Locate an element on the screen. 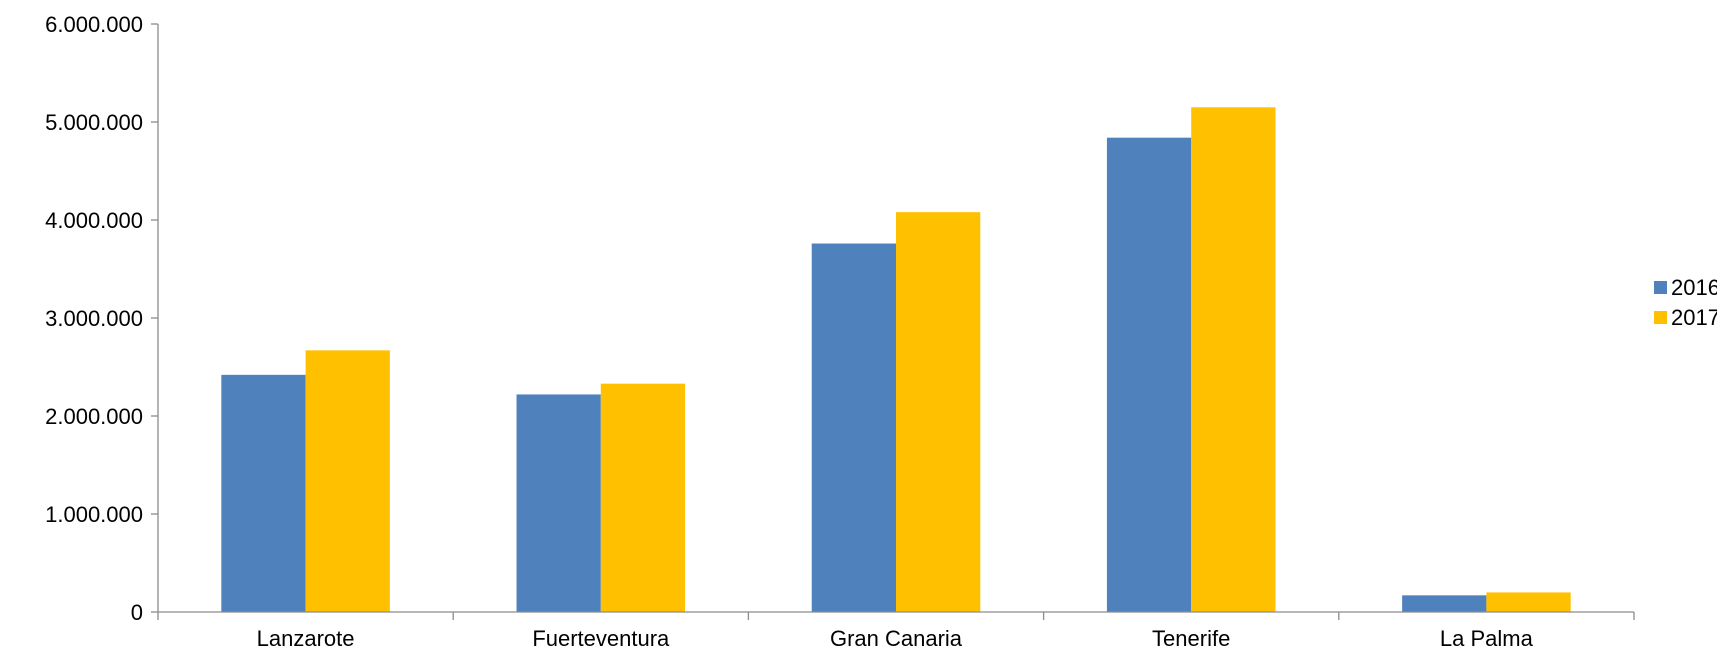 The width and height of the screenshot is (1717, 655). x-tick-label: La Palma is located at coordinates (1487, 638).